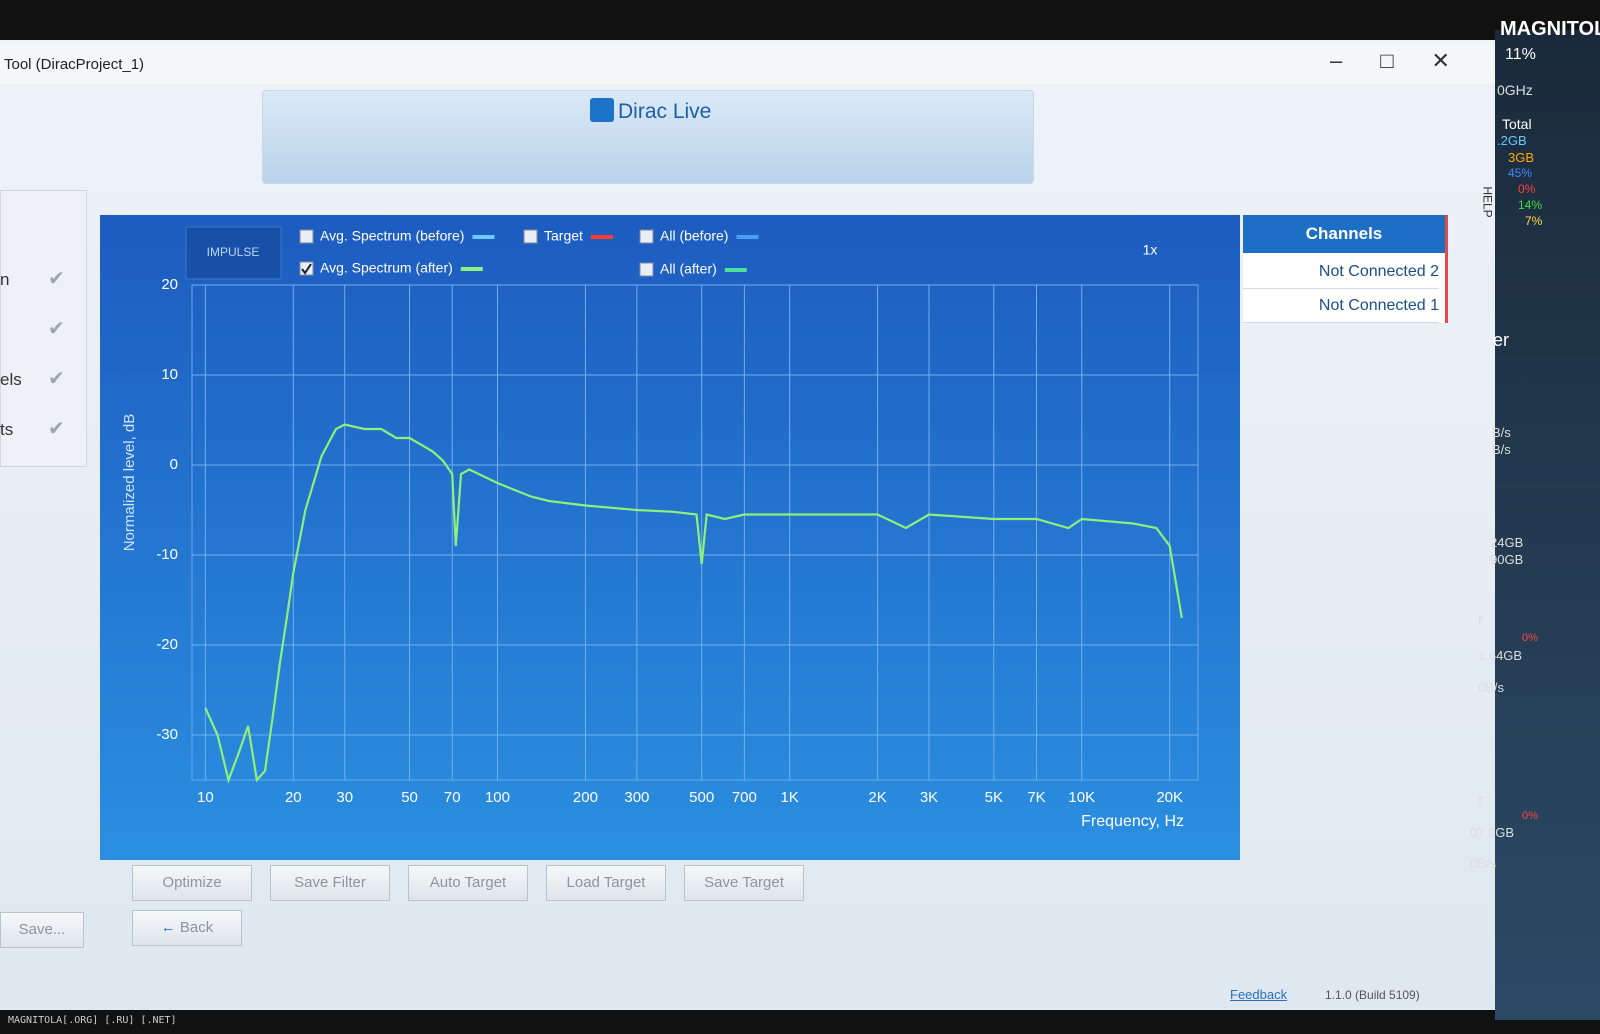 This screenshot has width=1600, height=1034. Describe the element at coordinates (1492, 832) in the screenshot. I see `gadget-text: 07.0GB` at that location.